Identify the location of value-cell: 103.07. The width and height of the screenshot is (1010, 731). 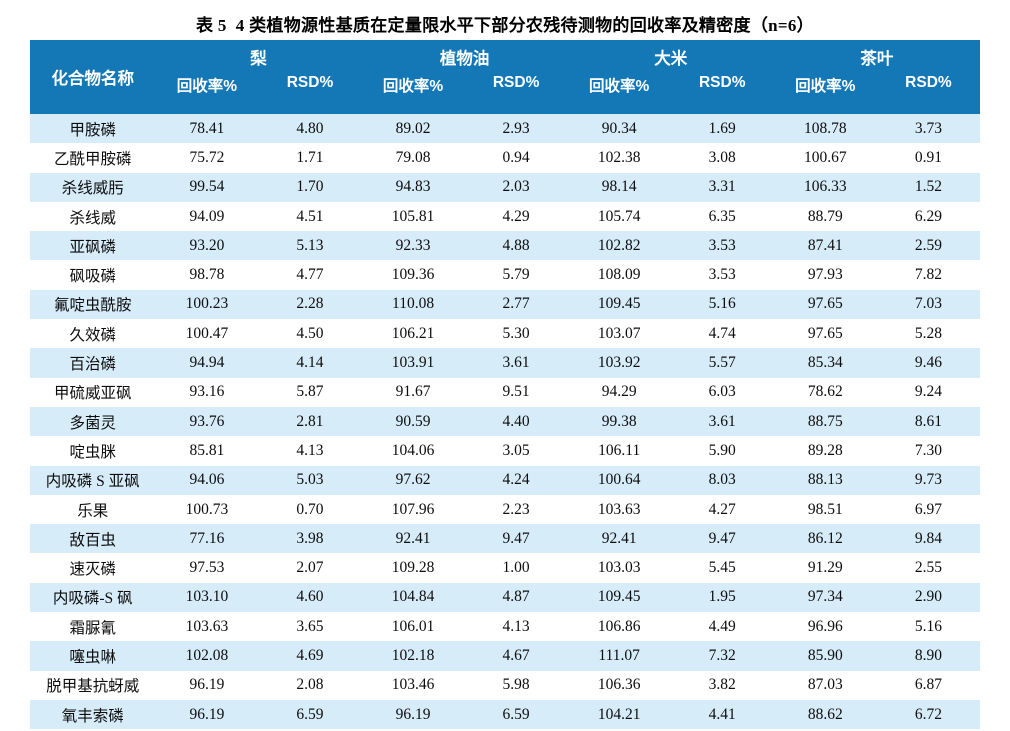
(619, 333).